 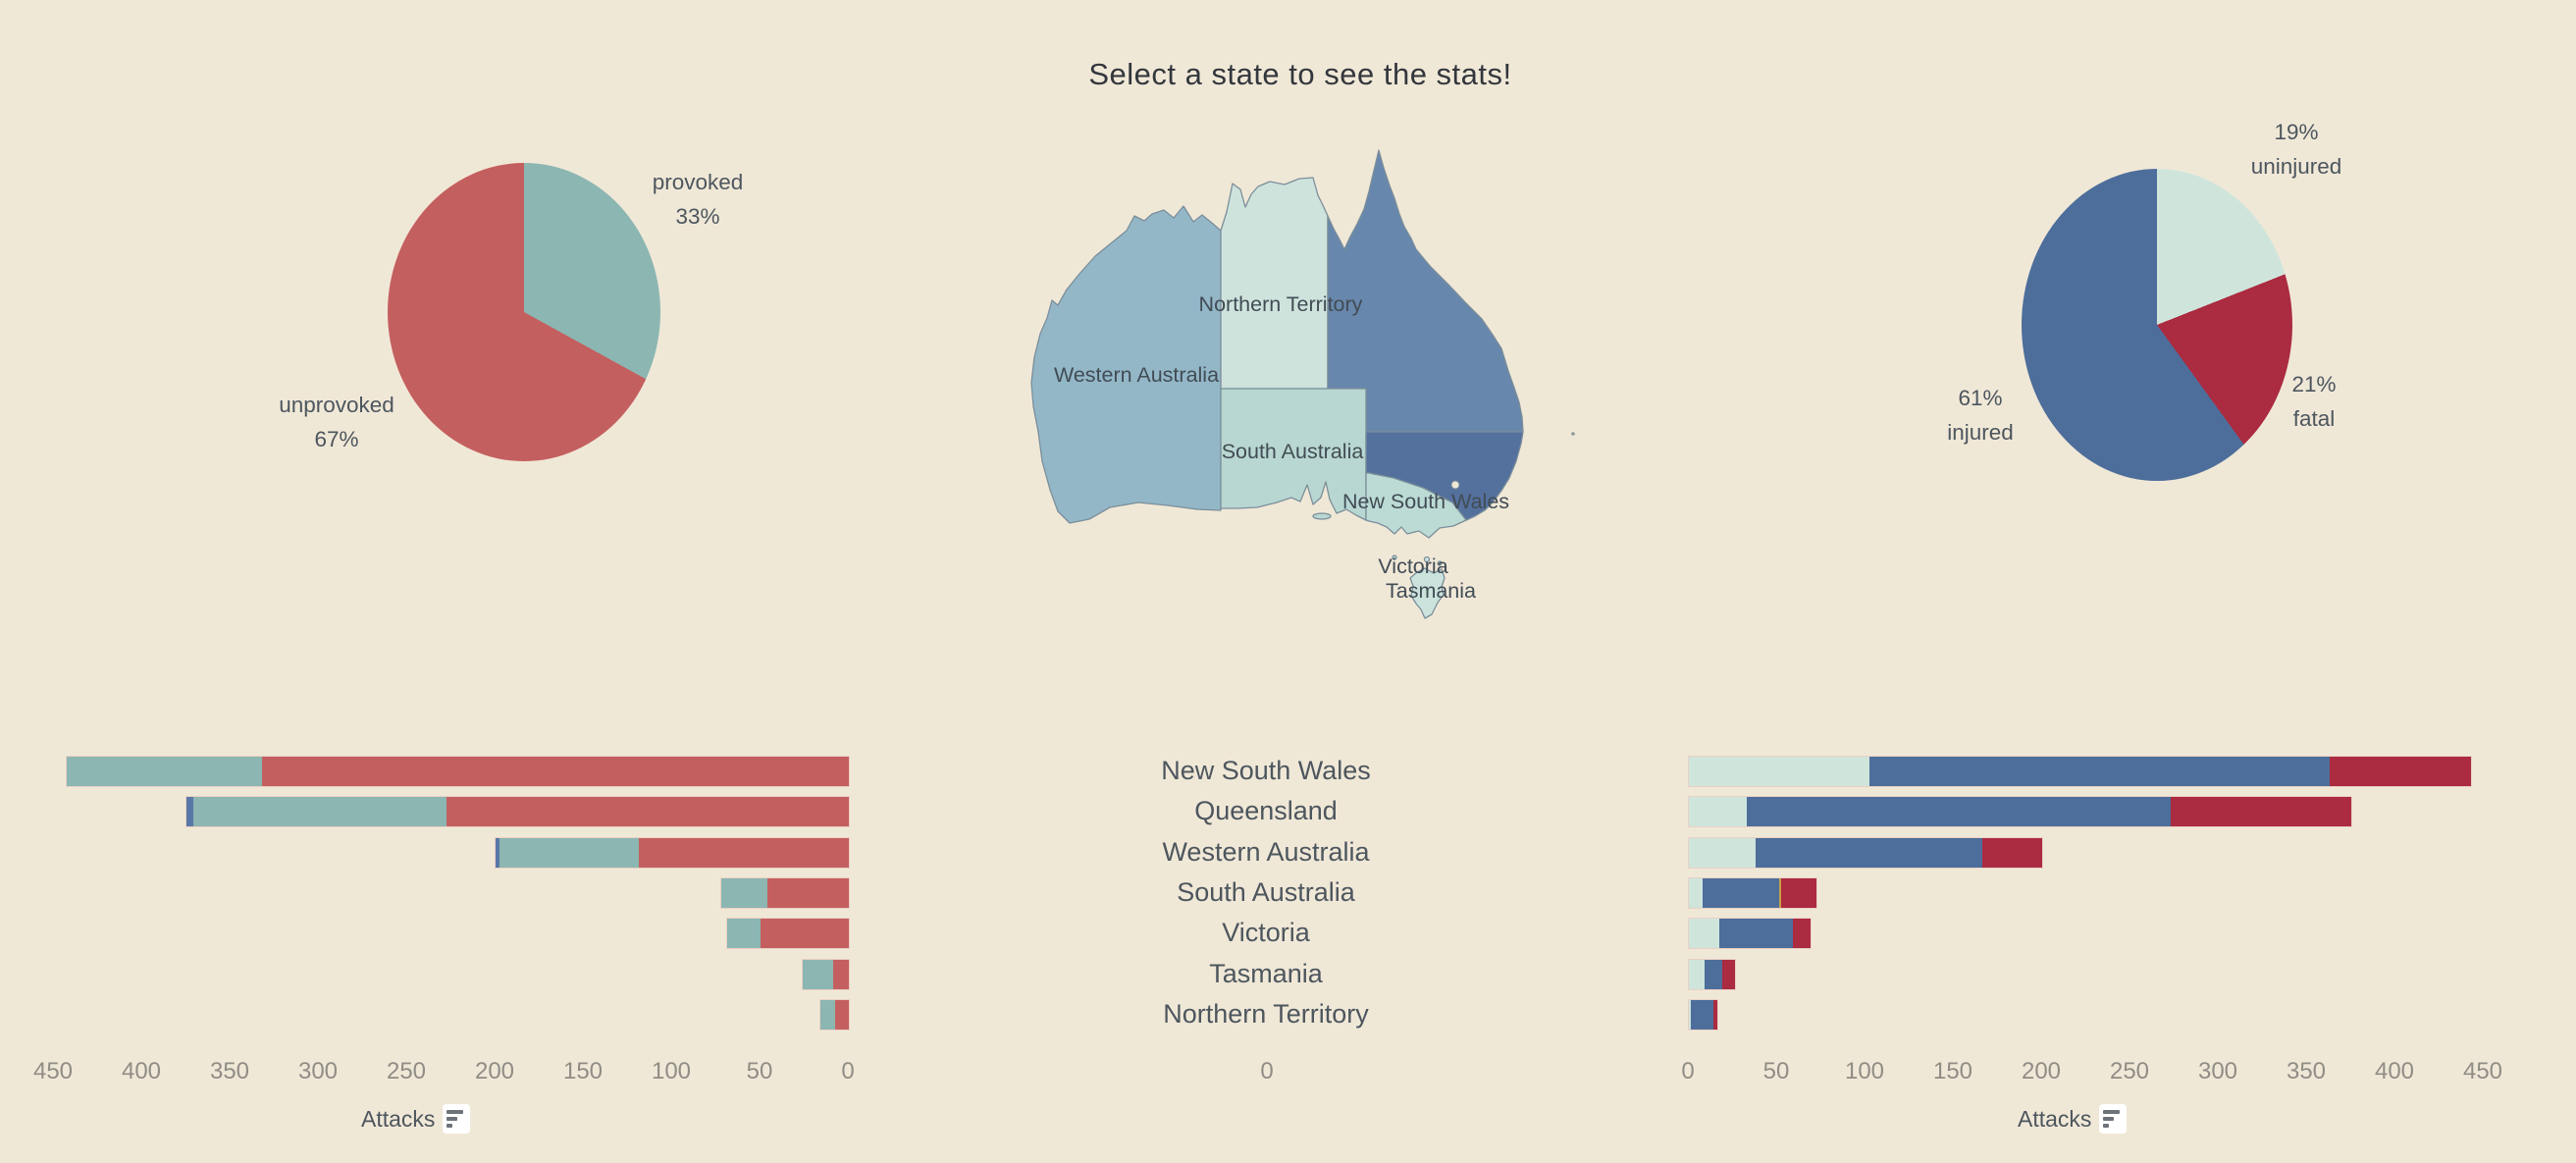 I want to click on map-state-western-australia, so click(x=1126, y=365).